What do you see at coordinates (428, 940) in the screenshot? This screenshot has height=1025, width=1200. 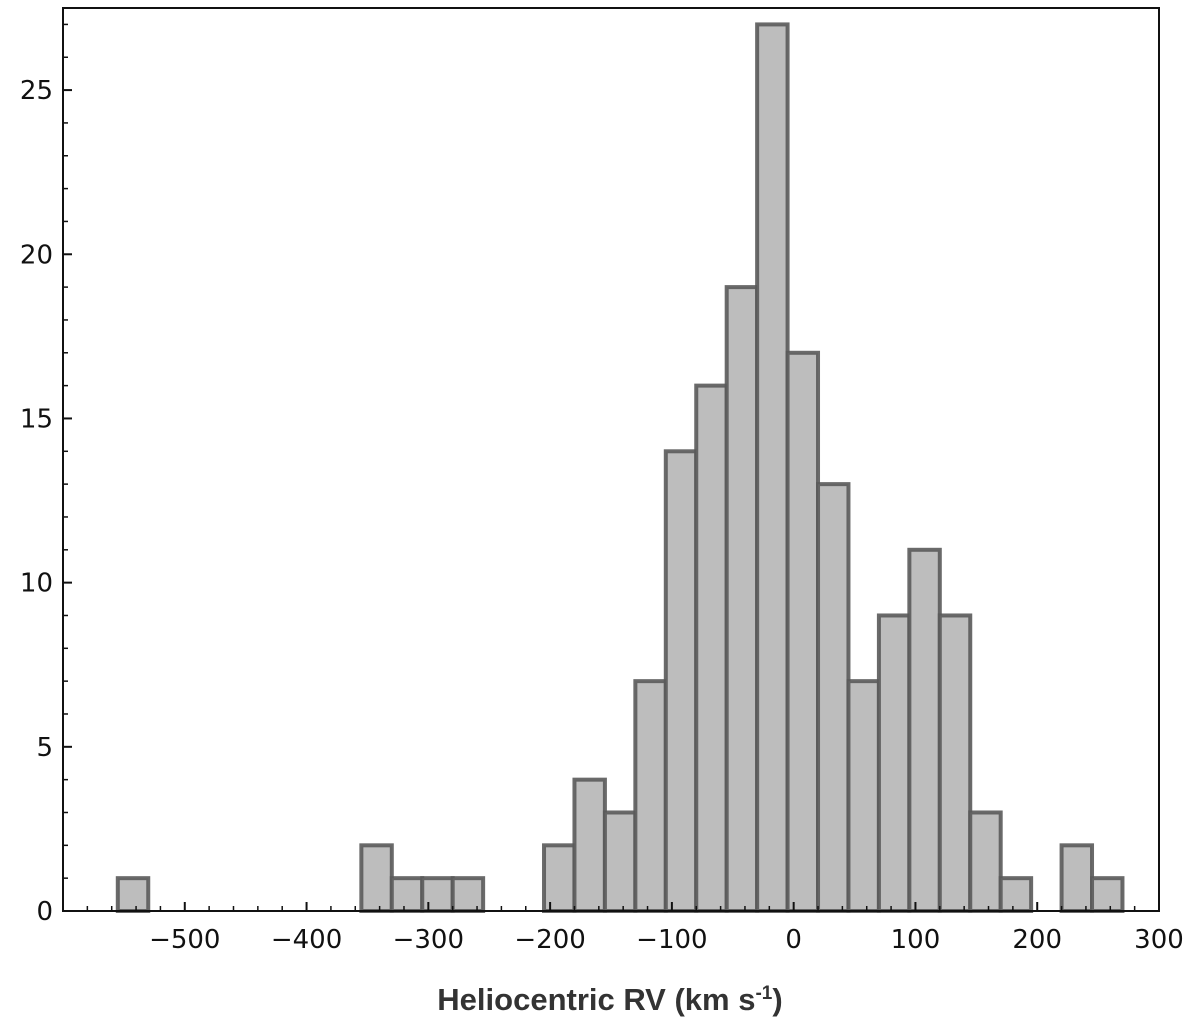 I see `x-tick-label-2: −300` at bounding box center [428, 940].